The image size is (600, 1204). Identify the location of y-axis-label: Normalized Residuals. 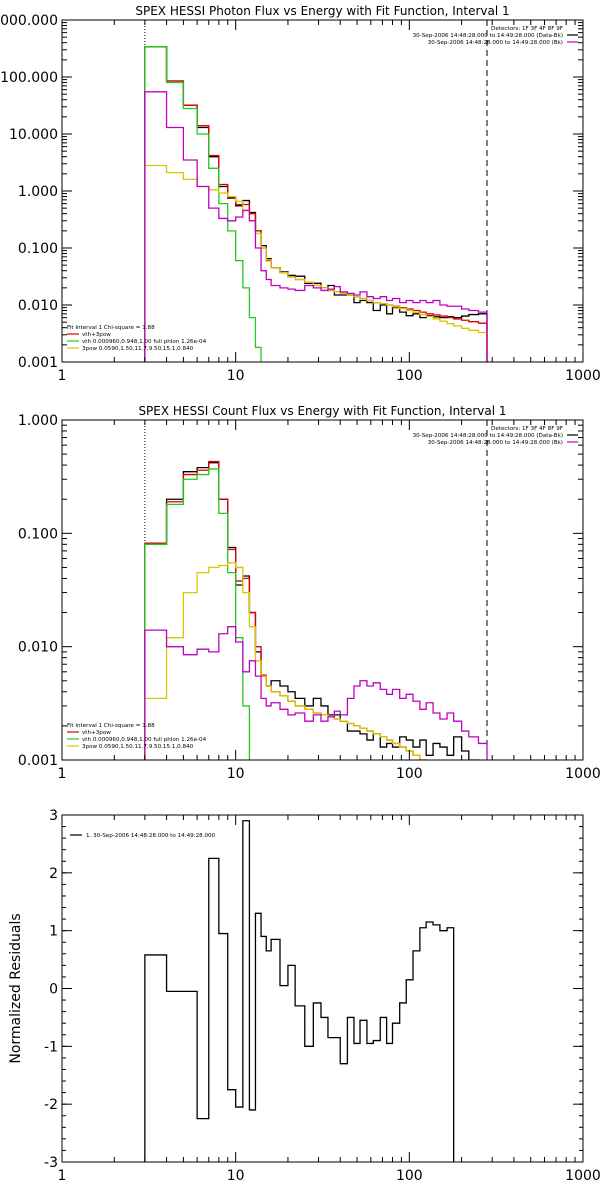
(16, 988).